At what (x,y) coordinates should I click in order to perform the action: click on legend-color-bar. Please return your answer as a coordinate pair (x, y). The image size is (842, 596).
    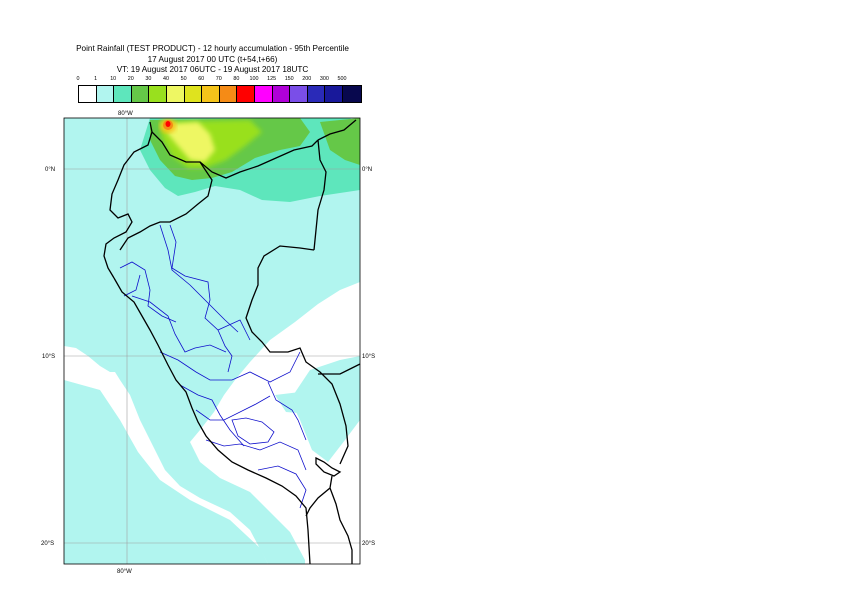
    Looking at the image, I should click on (220, 94).